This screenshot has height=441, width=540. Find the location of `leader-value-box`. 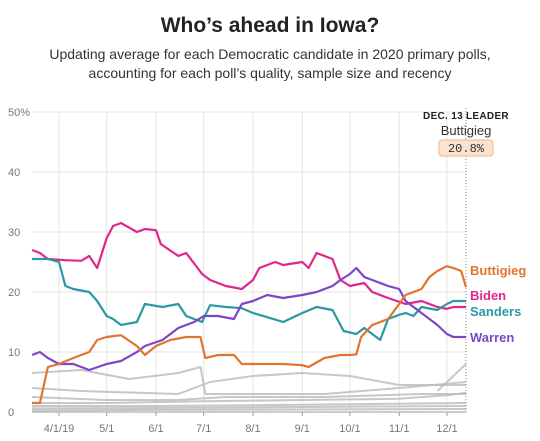

leader-value-box is located at coordinates (466, 148).